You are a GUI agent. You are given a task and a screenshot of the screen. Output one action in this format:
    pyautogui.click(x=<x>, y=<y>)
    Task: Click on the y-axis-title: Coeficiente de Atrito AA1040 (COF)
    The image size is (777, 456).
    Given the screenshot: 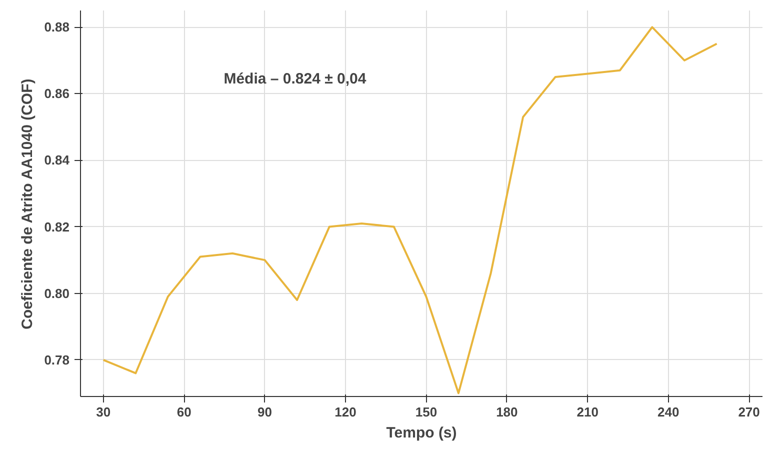 What is the action you would take?
    pyautogui.click(x=27, y=204)
    